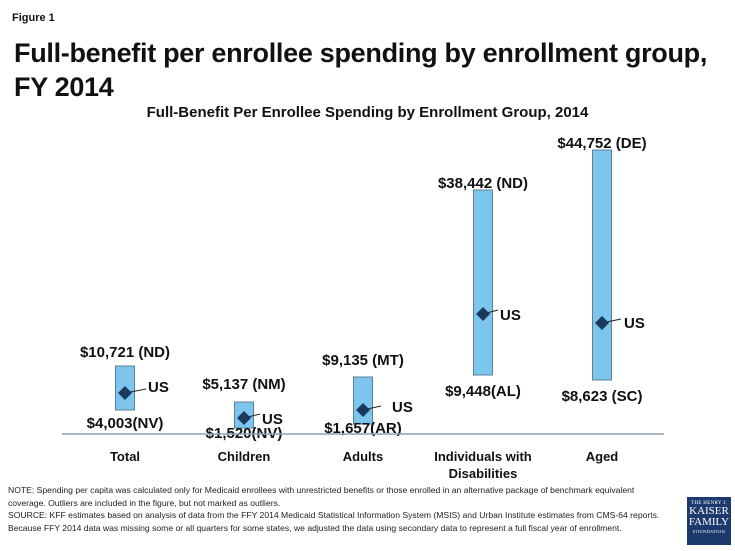 Image resolution: width=735 pixels, height=551 pixels. I want to click on logo-line4: FOUNDATION, so click(709, 531).